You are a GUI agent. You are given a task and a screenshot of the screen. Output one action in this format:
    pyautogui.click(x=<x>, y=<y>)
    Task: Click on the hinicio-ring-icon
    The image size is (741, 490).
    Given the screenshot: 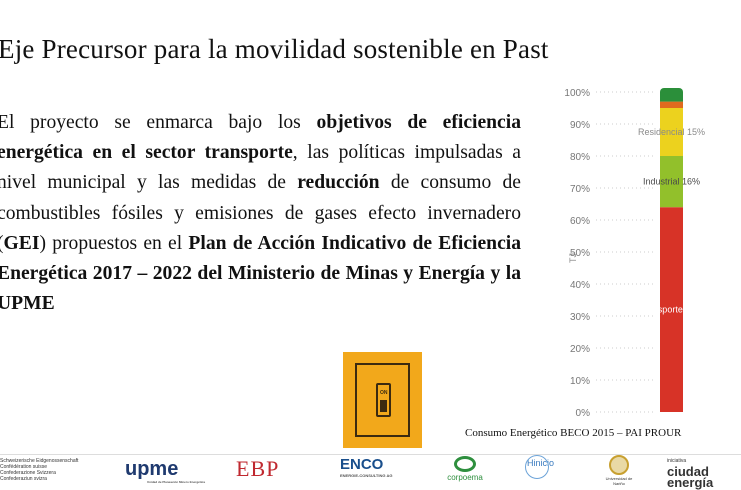 What is the action you would take?
    pyautogui.click(x=537, y=467)
    